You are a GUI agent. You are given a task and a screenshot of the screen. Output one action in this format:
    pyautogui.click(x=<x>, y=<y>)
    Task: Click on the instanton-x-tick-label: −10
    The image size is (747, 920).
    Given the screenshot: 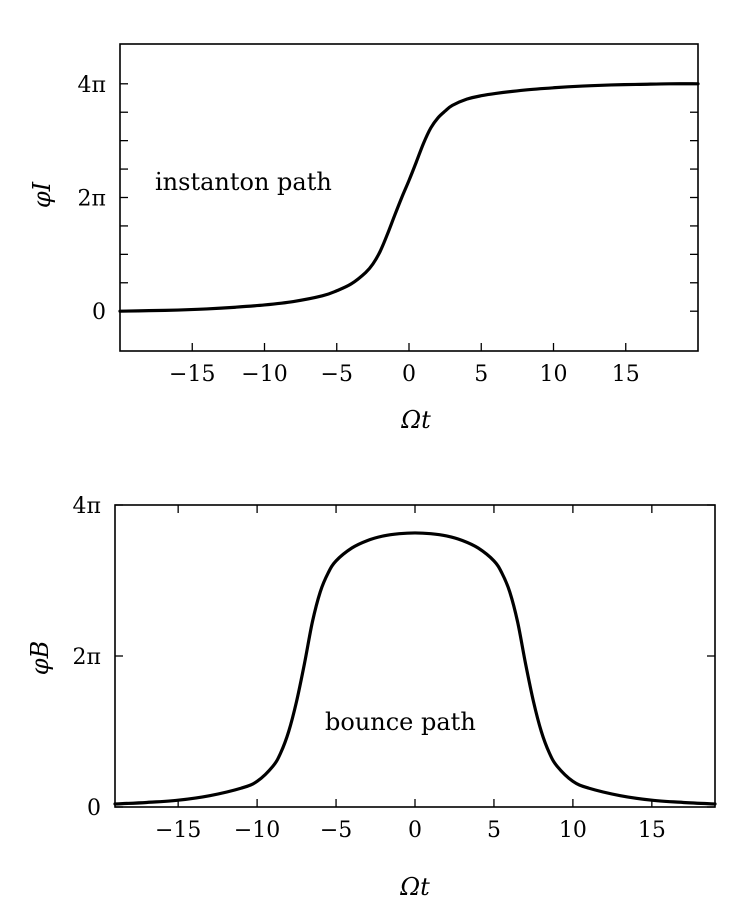 What is the action you would take?
    pyautogui.click(x=264, y=374)
    